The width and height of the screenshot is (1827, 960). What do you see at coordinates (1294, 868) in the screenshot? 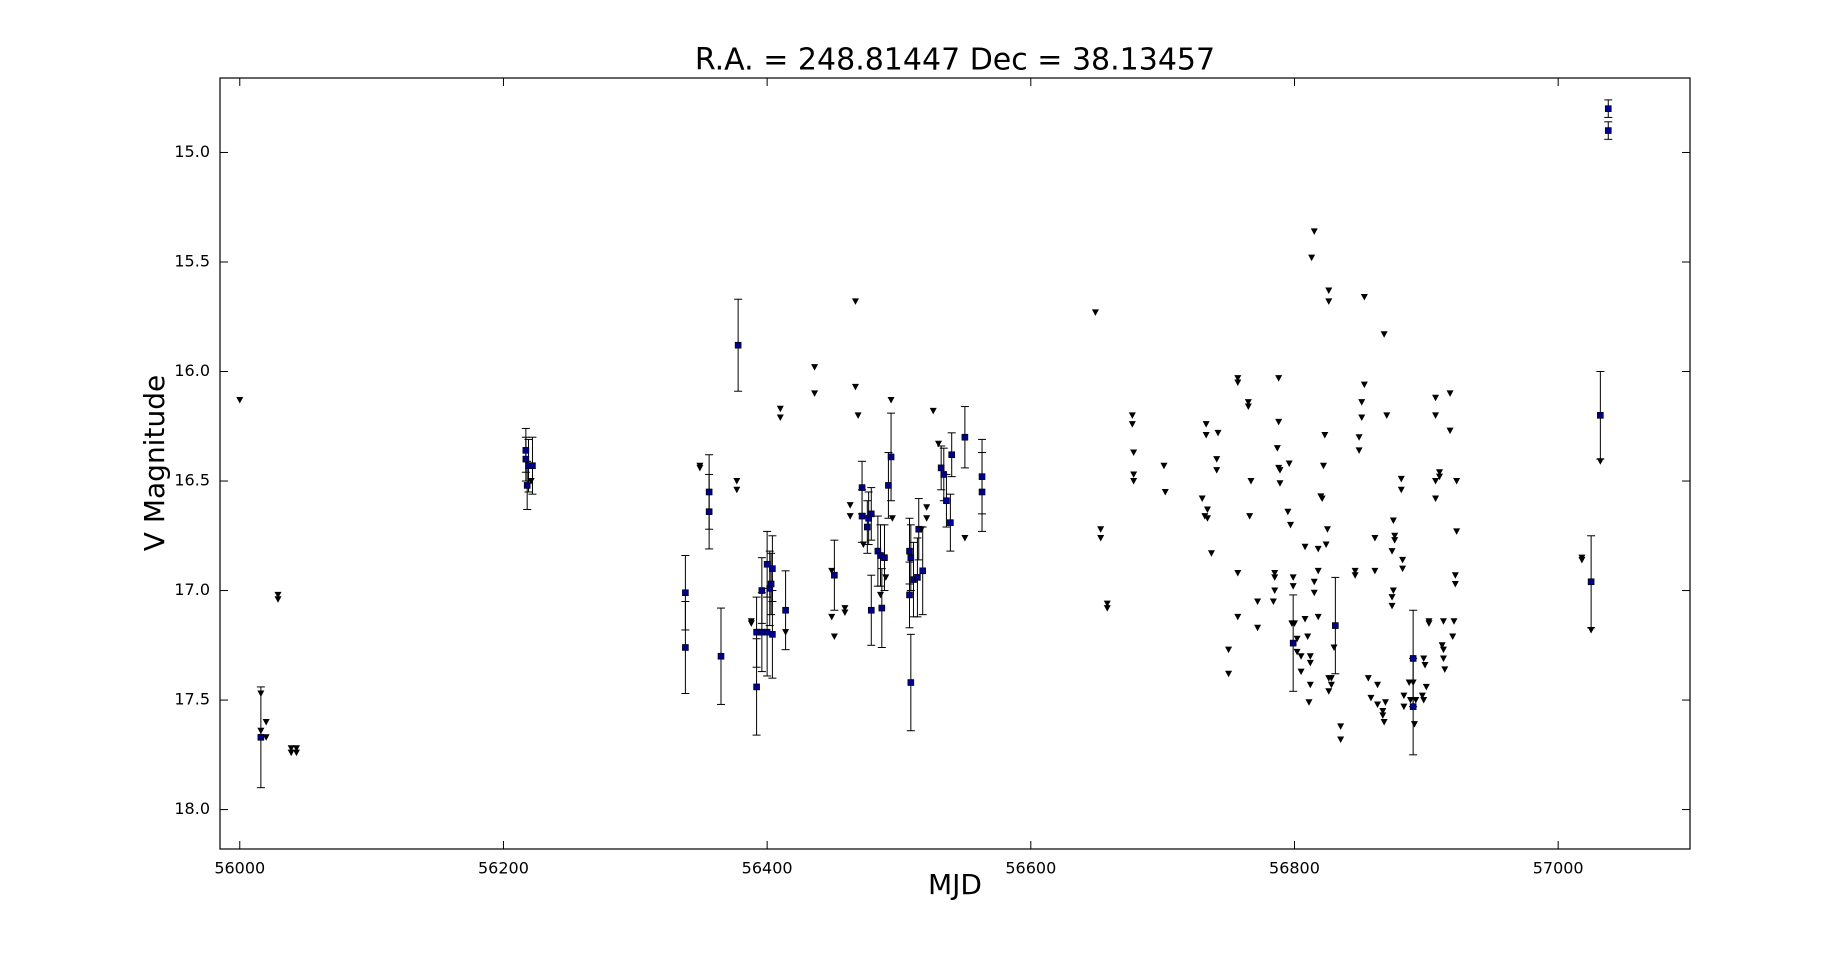
I see `x-tick-label: 56800` at bounding box center [1294, 868].